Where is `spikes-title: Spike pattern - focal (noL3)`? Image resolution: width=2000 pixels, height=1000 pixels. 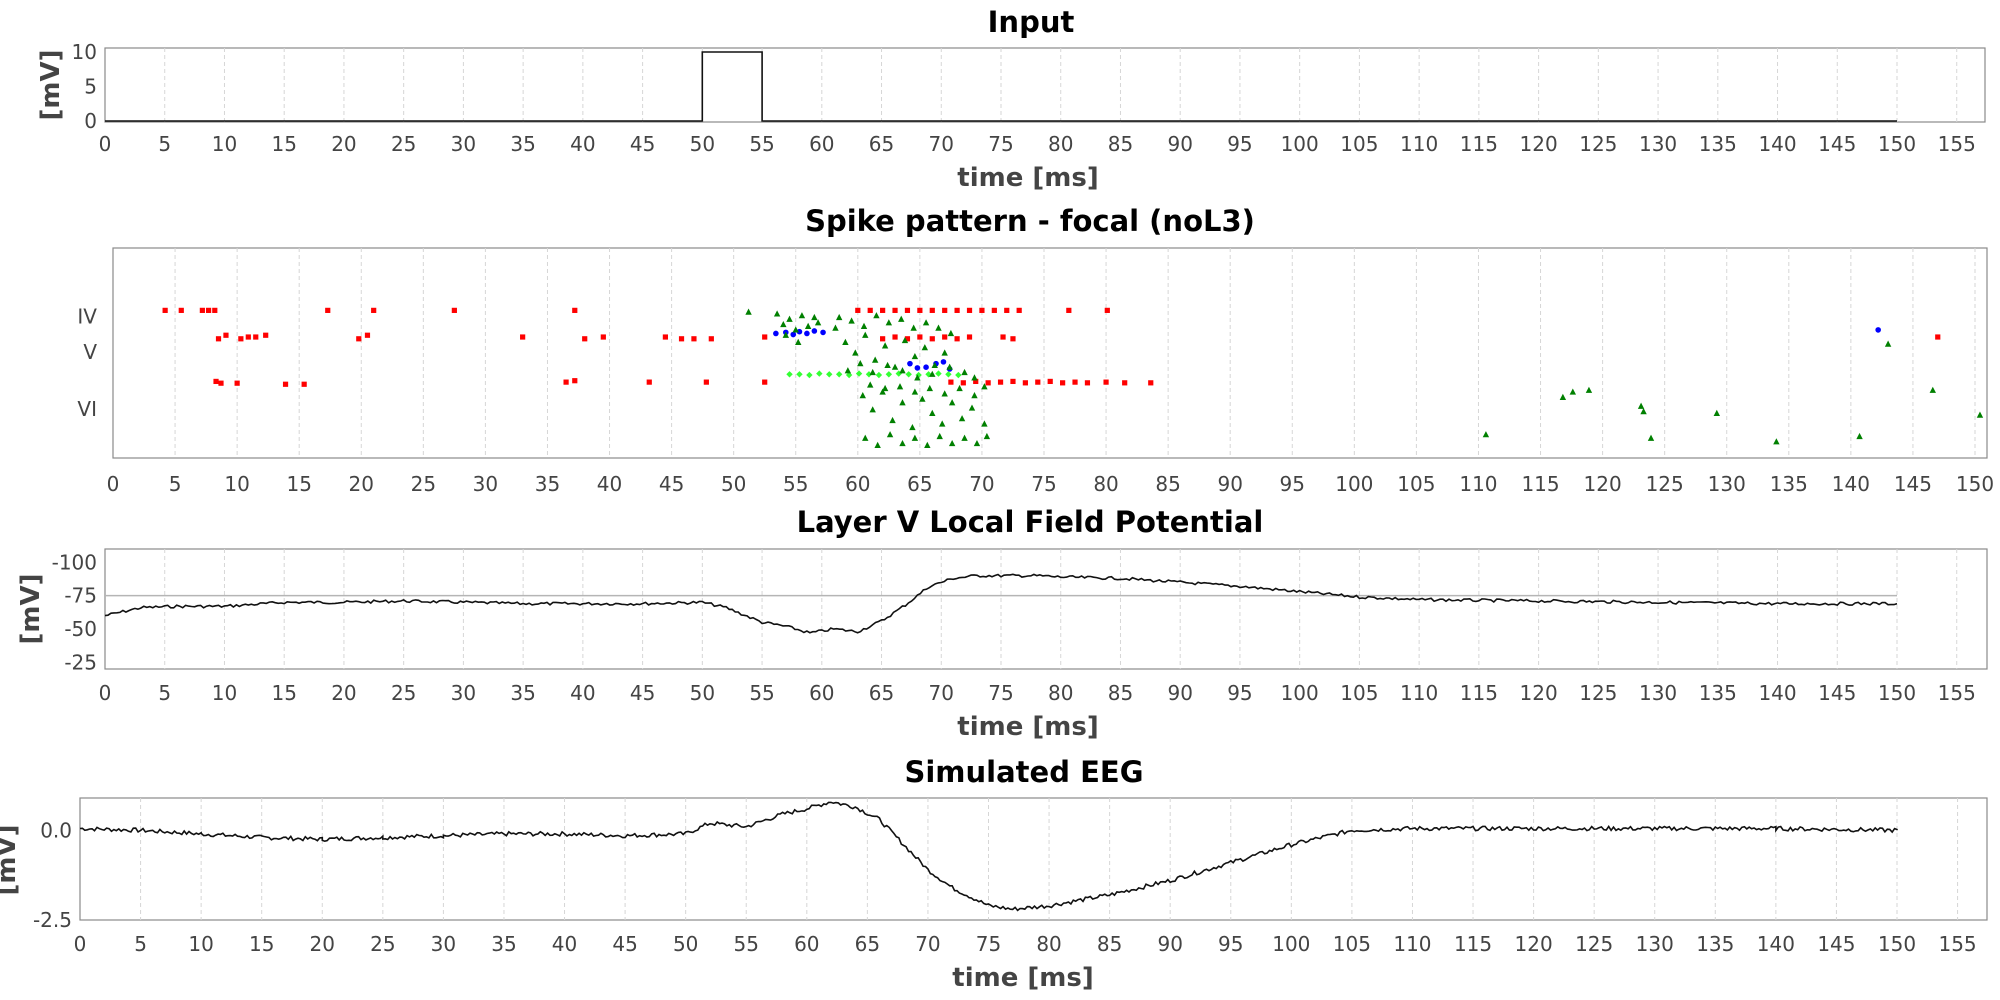 spikes-title: Spike pattern - focal (noL3) is located at coordinates (1030, 221).